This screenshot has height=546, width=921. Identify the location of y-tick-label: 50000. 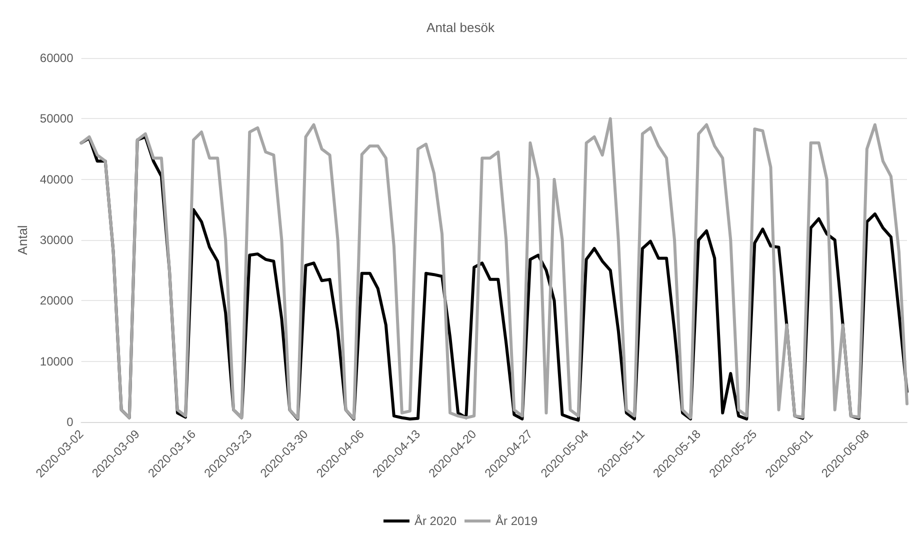
(57, 119).